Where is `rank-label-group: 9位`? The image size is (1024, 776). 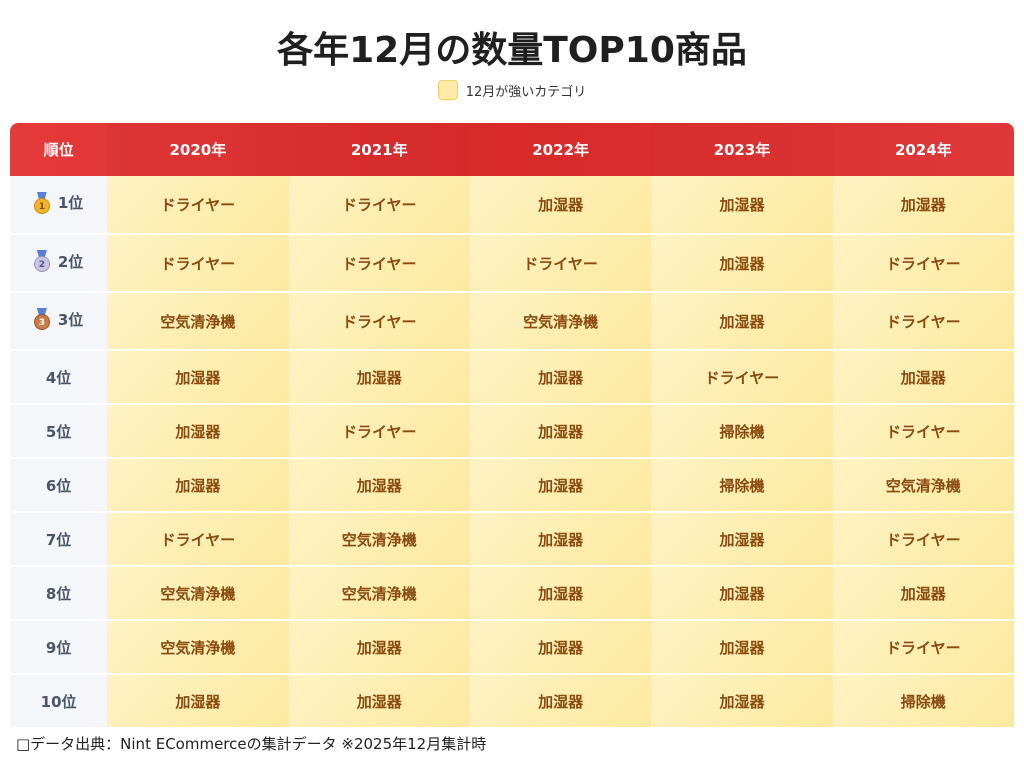
rank-label-group: 9位 is located at coordinates (58, 647).